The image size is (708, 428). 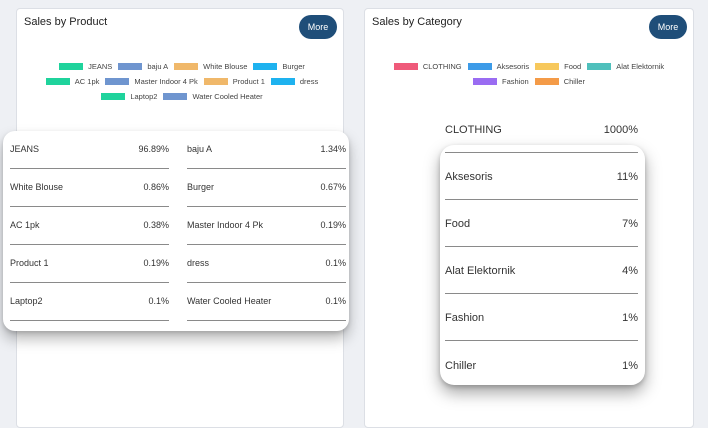 What do you see at coordinates (427, 66) in the screenshot?
I see `category-legend-item: CLOTHING` at bounding box center [427, 66].